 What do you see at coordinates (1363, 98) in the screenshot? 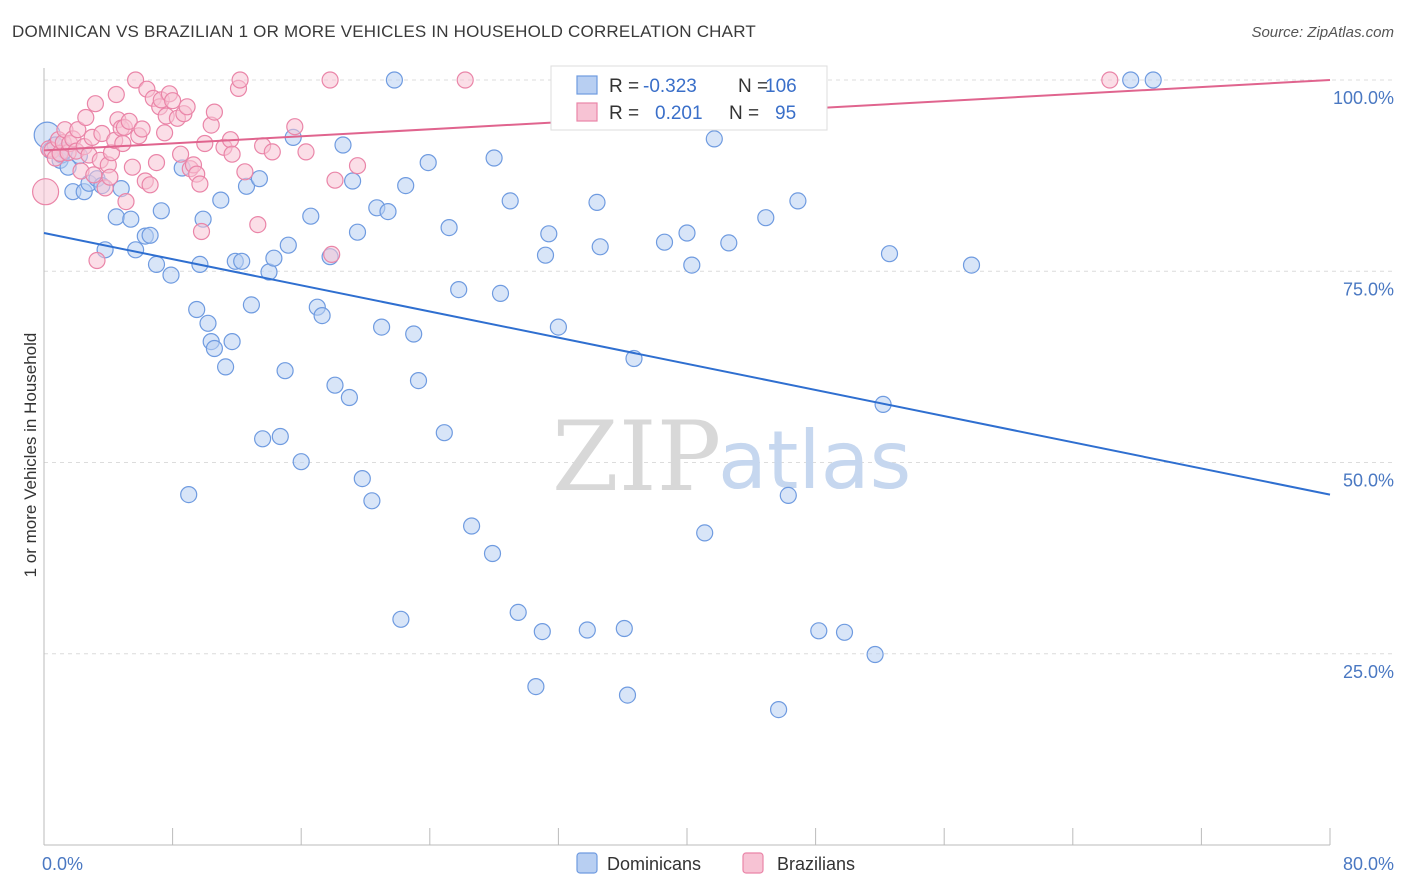
I see `y-tick-label-3: 100.0%` at bounding box center [1363, 98].